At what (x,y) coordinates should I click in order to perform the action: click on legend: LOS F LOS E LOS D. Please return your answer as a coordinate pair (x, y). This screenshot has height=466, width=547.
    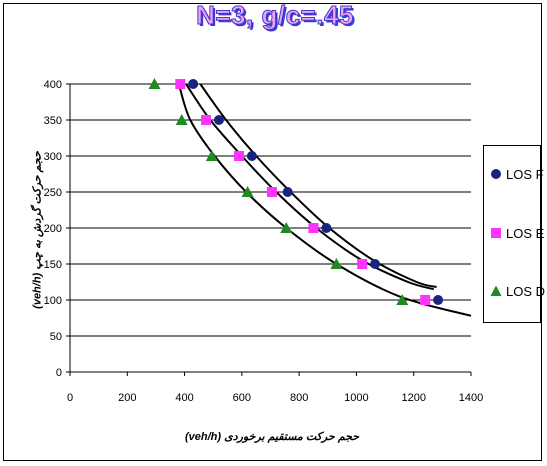
    Looking at the image, I should click on (514, 234).